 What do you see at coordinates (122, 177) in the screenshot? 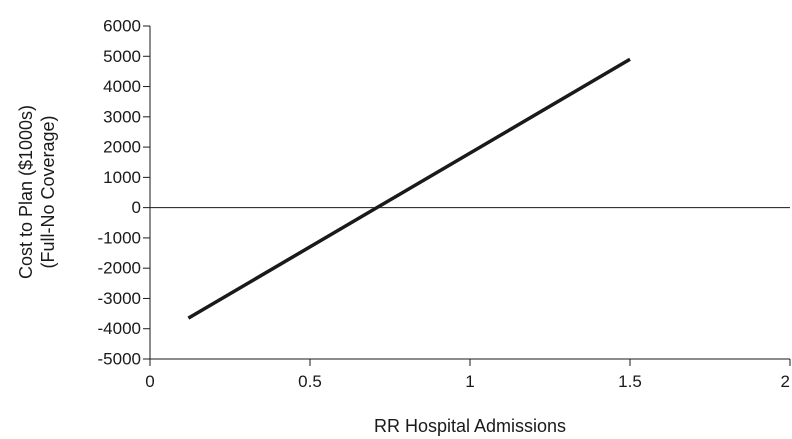
I see `y-tick-label: 1000` at bounding box center [122, 177].